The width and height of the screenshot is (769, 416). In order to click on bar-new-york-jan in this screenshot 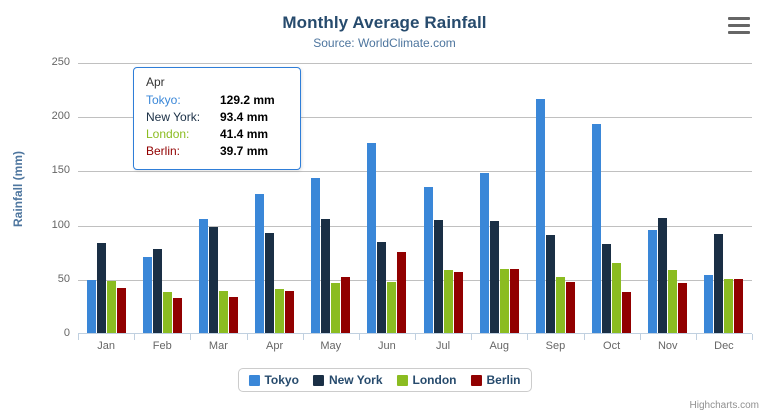, I will do `click(101, 288)`.